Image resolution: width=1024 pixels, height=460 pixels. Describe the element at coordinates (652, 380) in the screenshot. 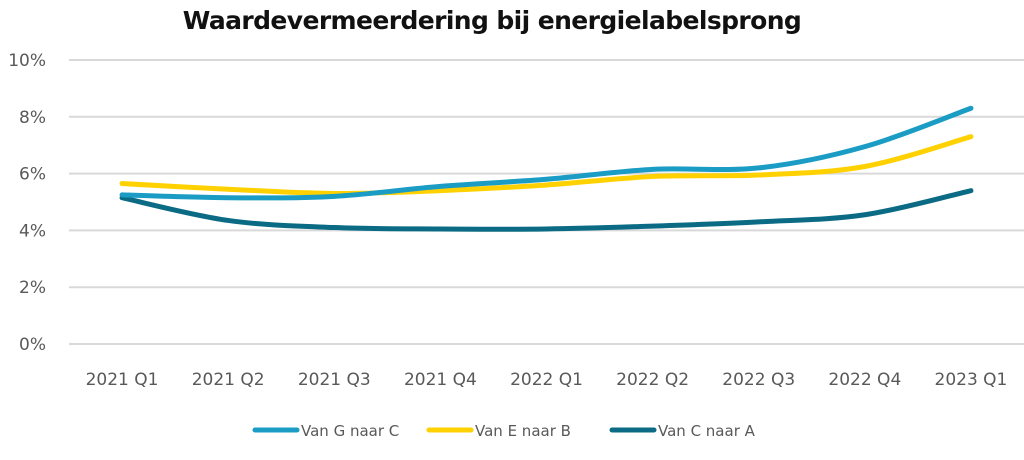

I see `x-tick-label: 2022 Q2` at that location.